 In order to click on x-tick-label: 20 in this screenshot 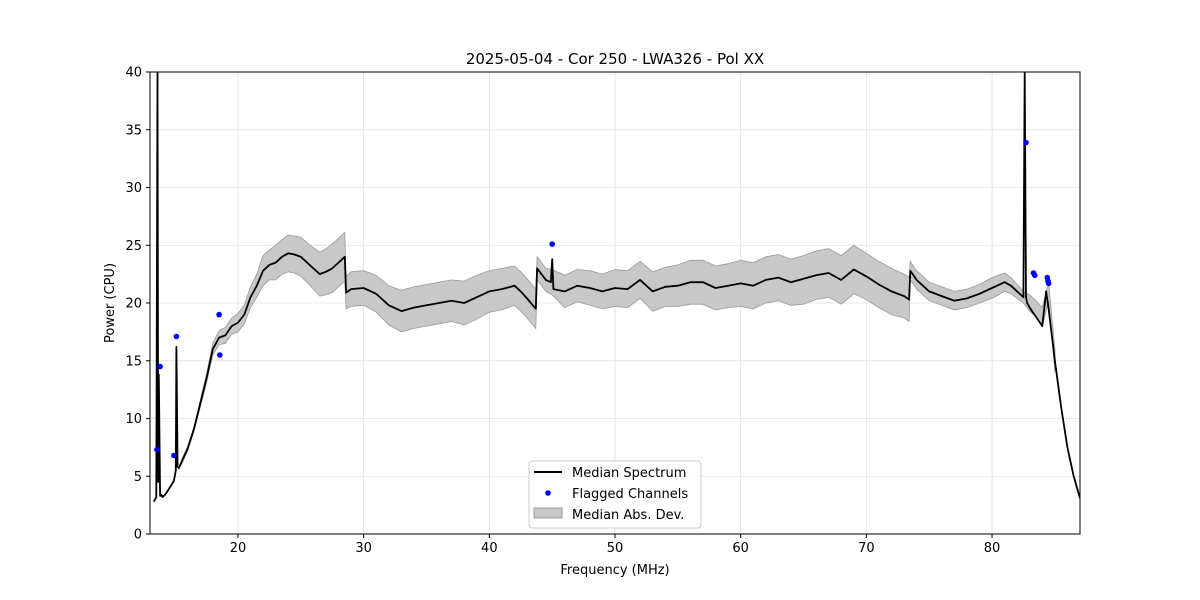, I will do `click(238, 548)`.